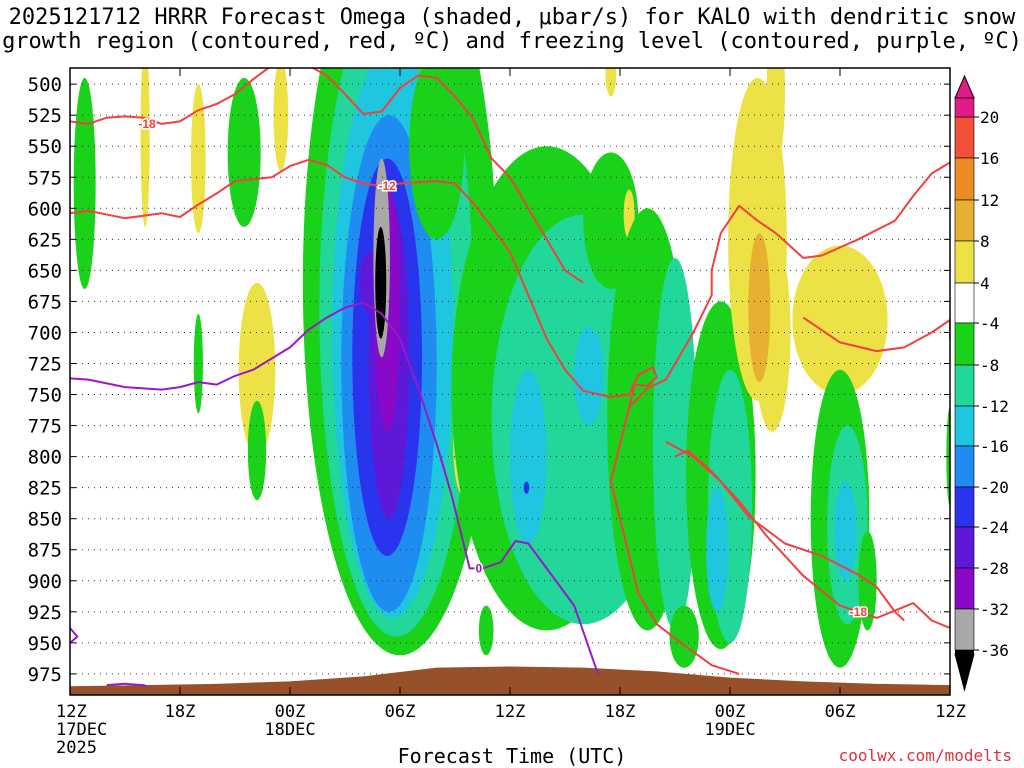 This screenshot has width=1024, height=768. What do you see at coordinates (45, 520) in the screenshot?
I see `y-tick-label: 850` at bounding box center [45, 520].